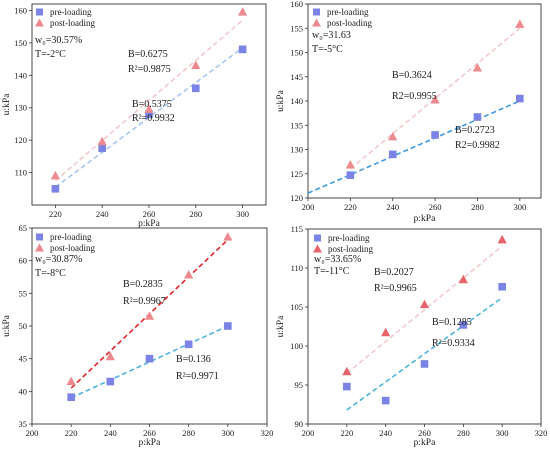  Describe the element at coordinates (144, 301) in the screenshot. I see `post-loading-r2-value: R²=0.9967` at that location.